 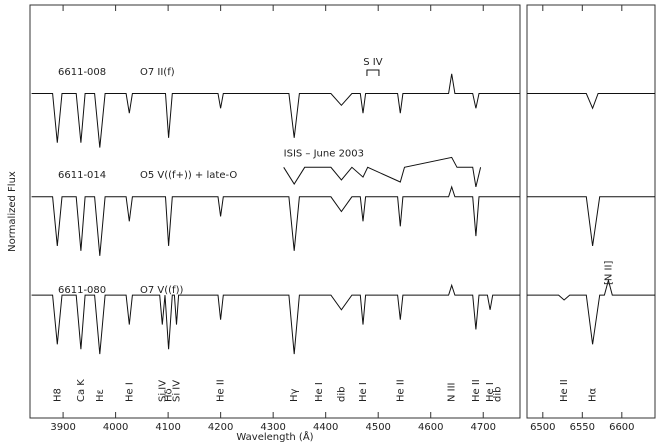 I want to click on x-tick-label: 4200, so click(x=220, y=427).